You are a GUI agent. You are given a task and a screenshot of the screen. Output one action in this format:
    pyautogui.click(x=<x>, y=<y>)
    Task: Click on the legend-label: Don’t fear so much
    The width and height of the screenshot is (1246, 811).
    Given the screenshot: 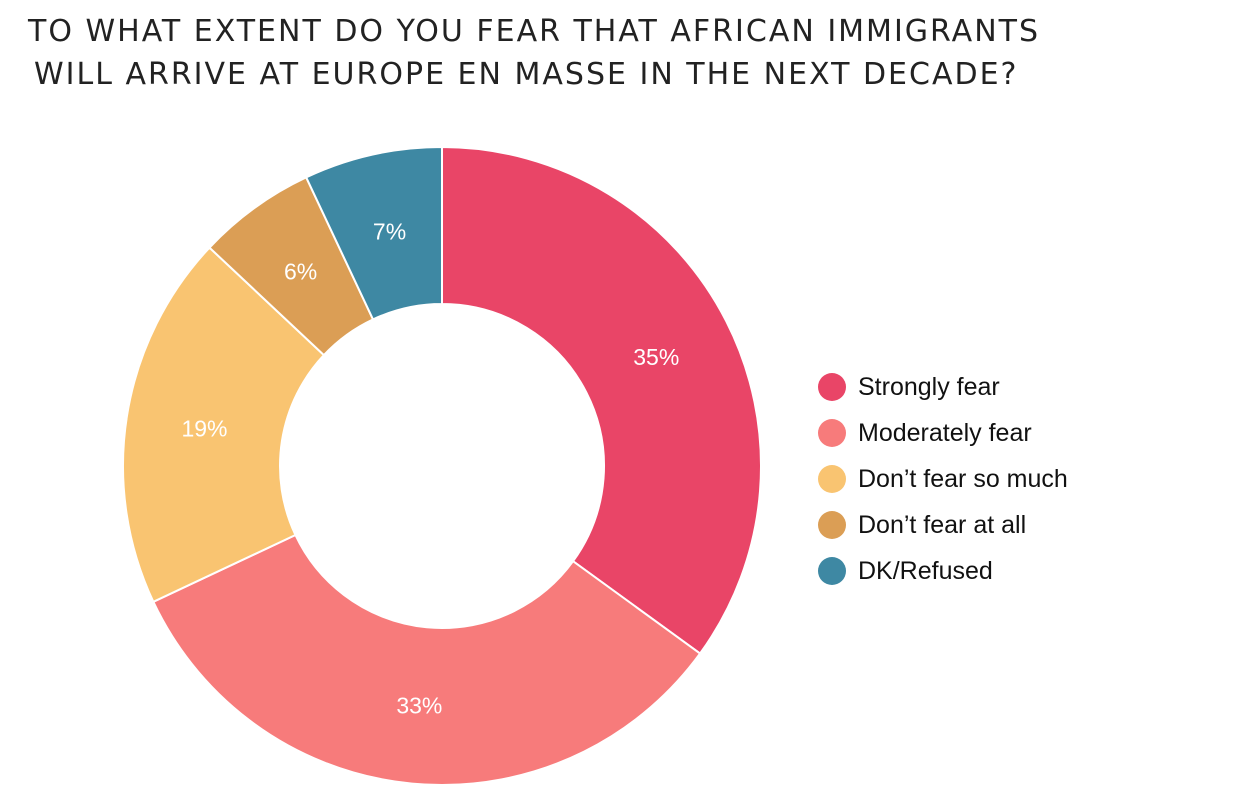 What is the action you would take?
    pyautogui.click(x=963, y=478)
    